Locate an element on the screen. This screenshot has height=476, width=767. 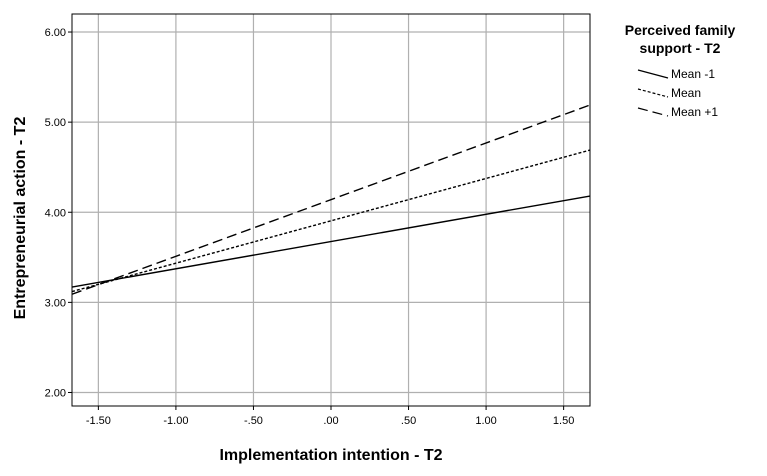
x-axis-title: Implementation intention - T2 is located at coordinates (330, 455).